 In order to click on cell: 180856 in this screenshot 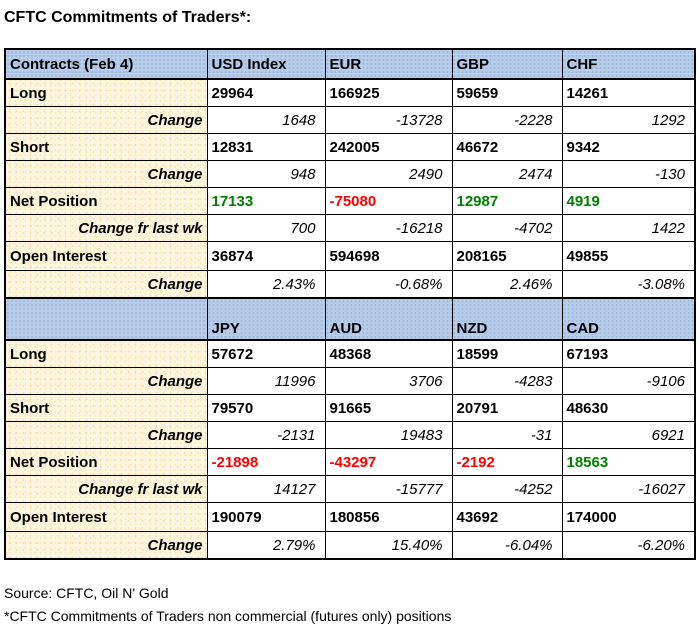, I will do `click(388, 517)`.